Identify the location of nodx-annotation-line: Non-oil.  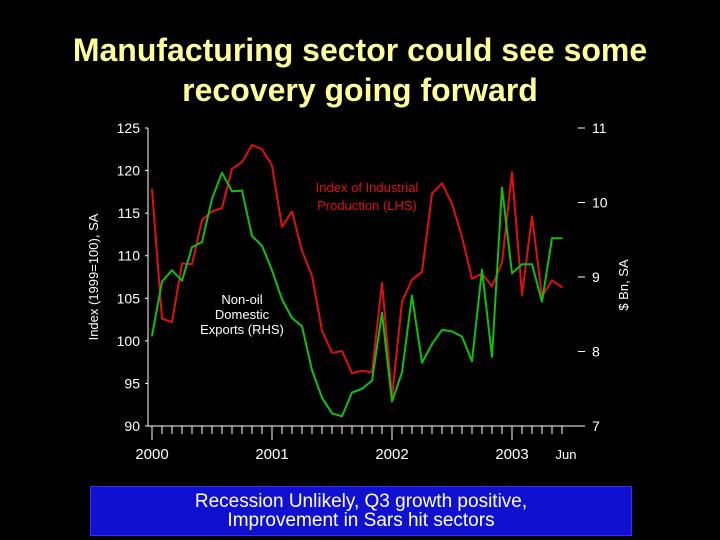
(241, 299).